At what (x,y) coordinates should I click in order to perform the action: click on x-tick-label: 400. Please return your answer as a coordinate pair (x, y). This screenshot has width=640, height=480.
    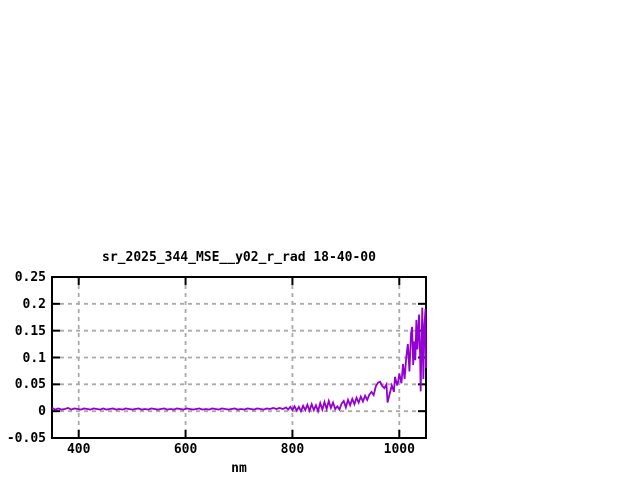
    Looking at the image, I should click on (78, 449).